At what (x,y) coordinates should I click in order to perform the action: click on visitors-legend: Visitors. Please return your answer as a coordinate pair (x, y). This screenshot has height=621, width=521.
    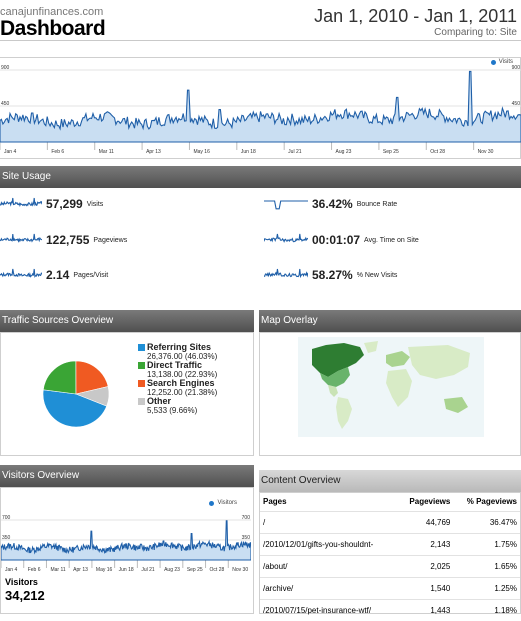
    Looking at the image, I should click on (223, 503).